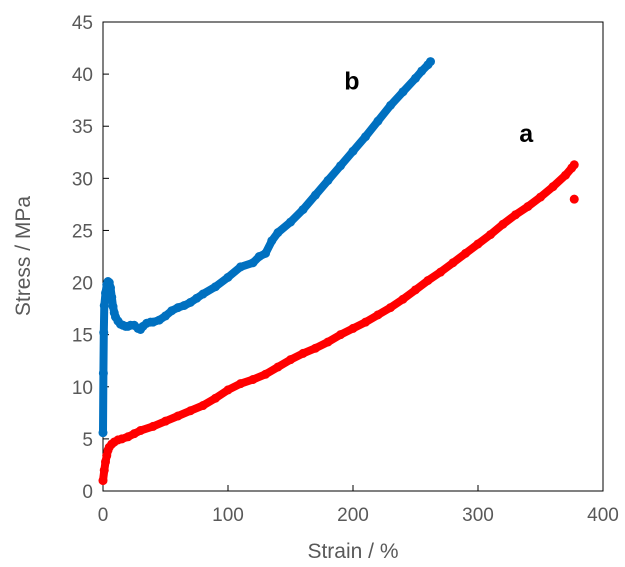 The image size is (625, 567). What do you see at coordinates (478, 515) in the screenshot?
I see `x-tick-label: 300` at bounding box center [478, 515].